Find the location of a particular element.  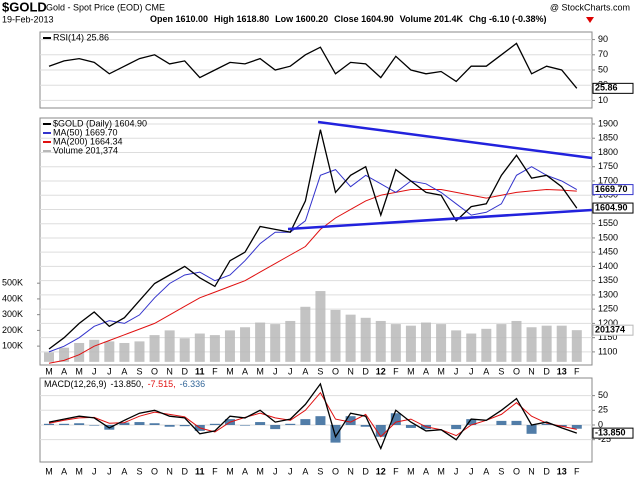

y-tick-label: 1750 is located at coordinates (608, 166).